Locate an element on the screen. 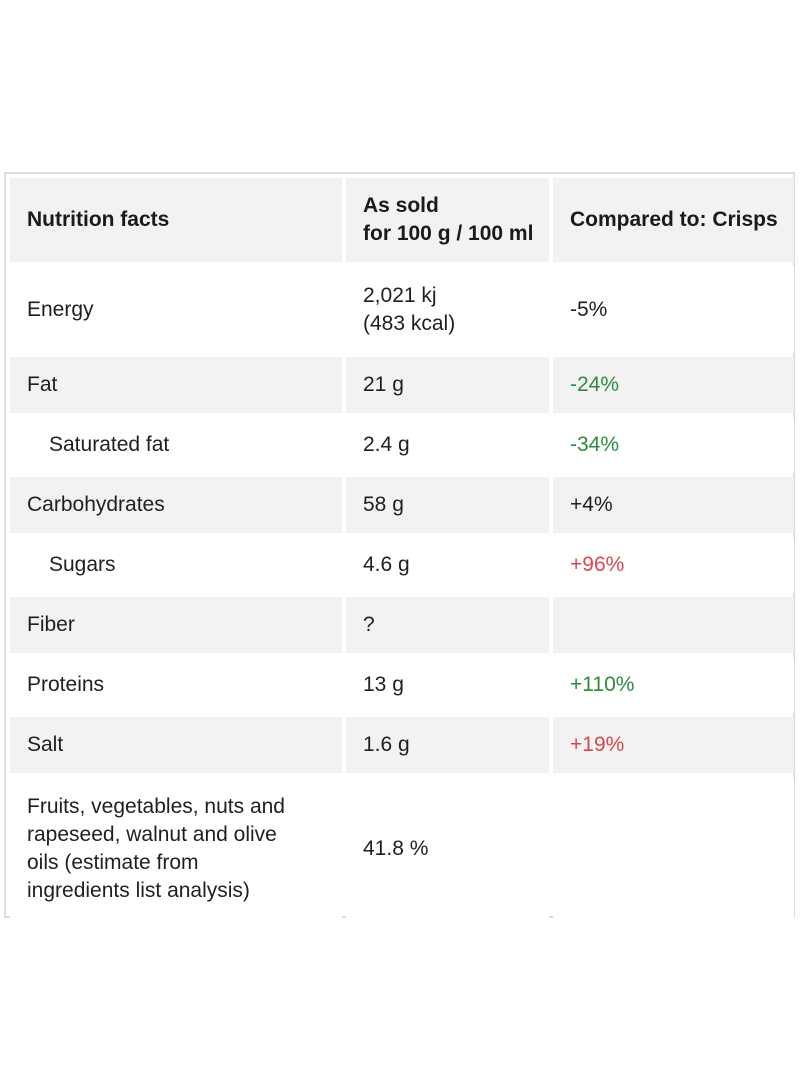  table-row-fiber: Fiber ? is located at coordinates (402, 625).